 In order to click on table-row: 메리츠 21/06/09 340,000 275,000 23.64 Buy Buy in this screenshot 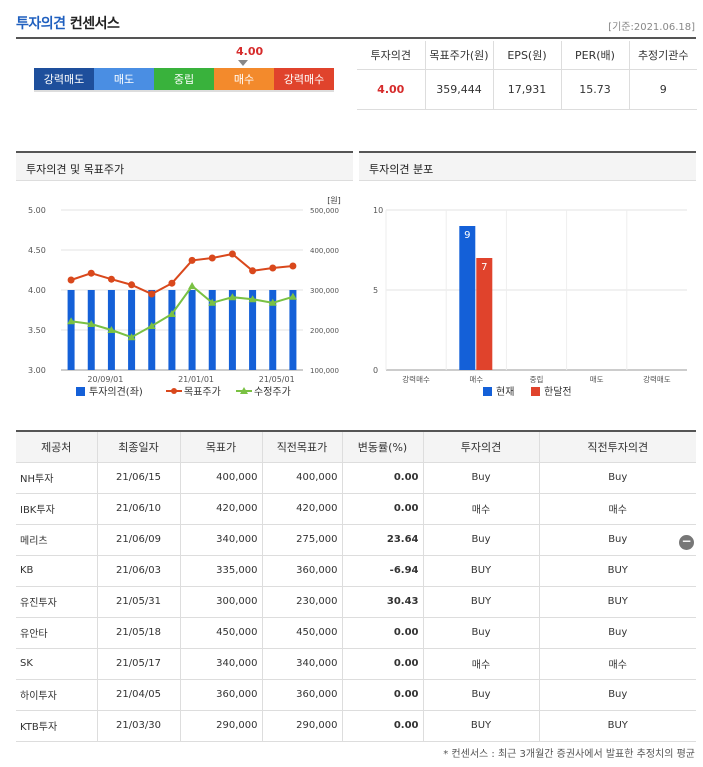, I will do `click(356, 539)`.